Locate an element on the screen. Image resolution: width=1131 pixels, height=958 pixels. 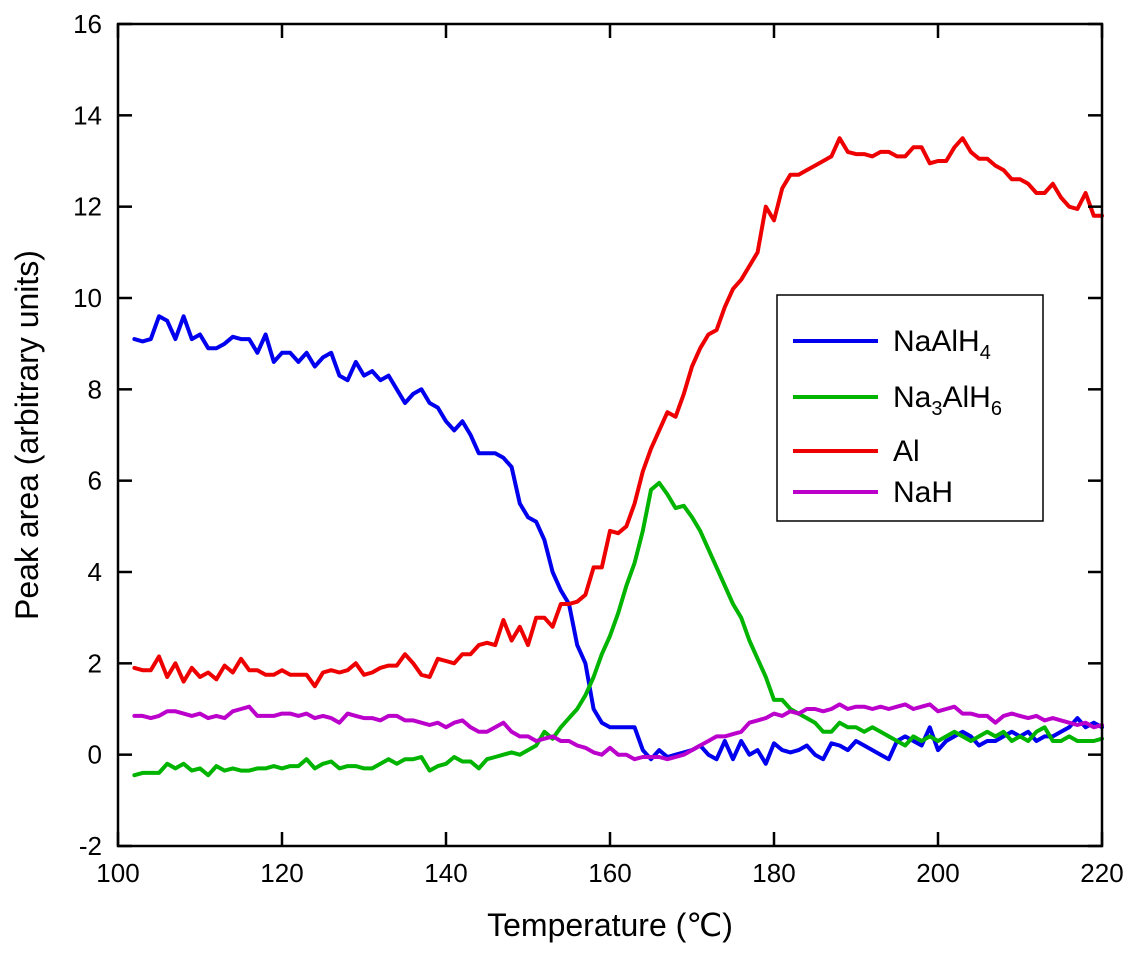
y-tick-label: 4 is located at coordinates (95, 572).